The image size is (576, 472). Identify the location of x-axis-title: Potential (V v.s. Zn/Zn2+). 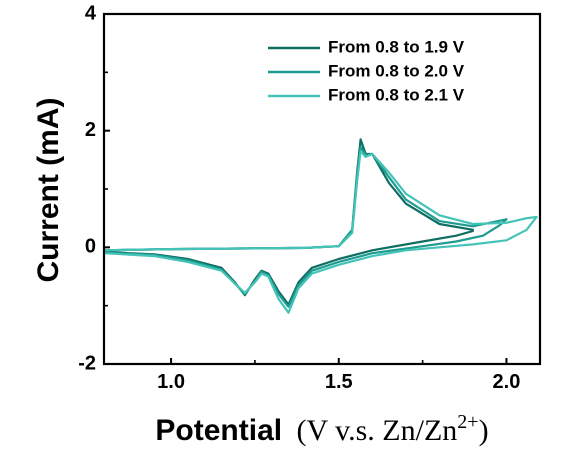
(321, 429).